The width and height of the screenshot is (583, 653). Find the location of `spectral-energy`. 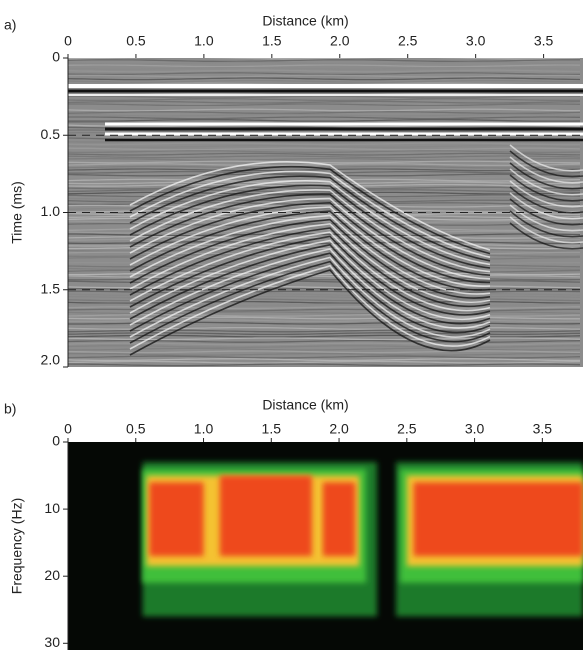

spectral-energy is located at coordinates (498, 519).